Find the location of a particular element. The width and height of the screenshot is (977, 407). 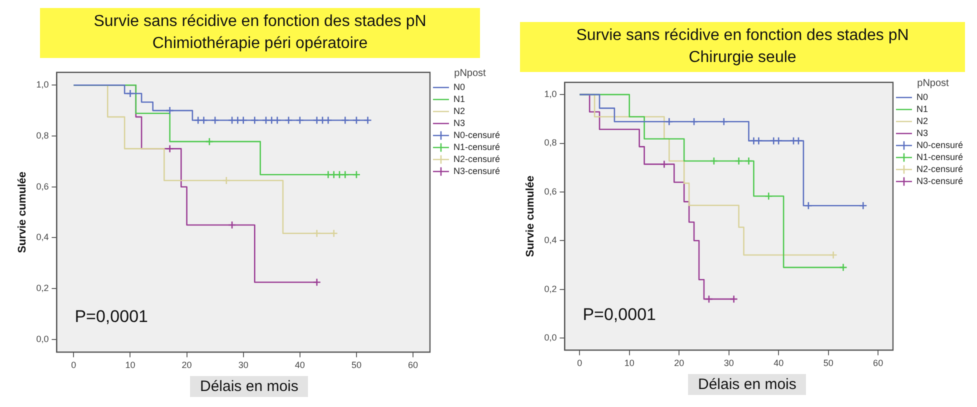

legend-label: N3 is located at coordinates (922, 133).